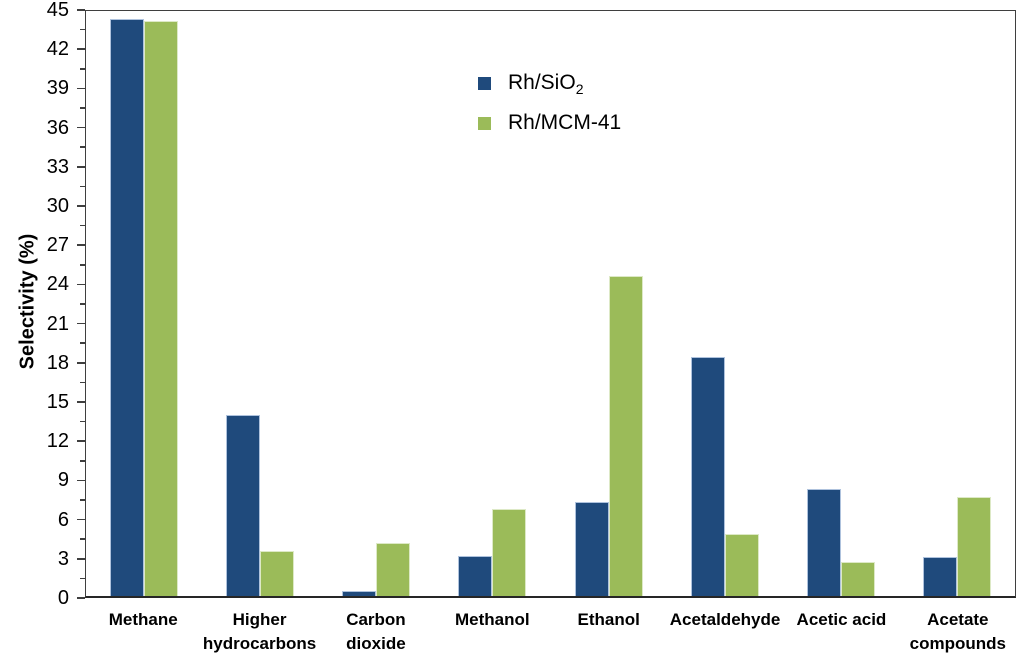  I want to click on legend: Rh/SiO2 Rh/MCM-41, so click(549, 103).